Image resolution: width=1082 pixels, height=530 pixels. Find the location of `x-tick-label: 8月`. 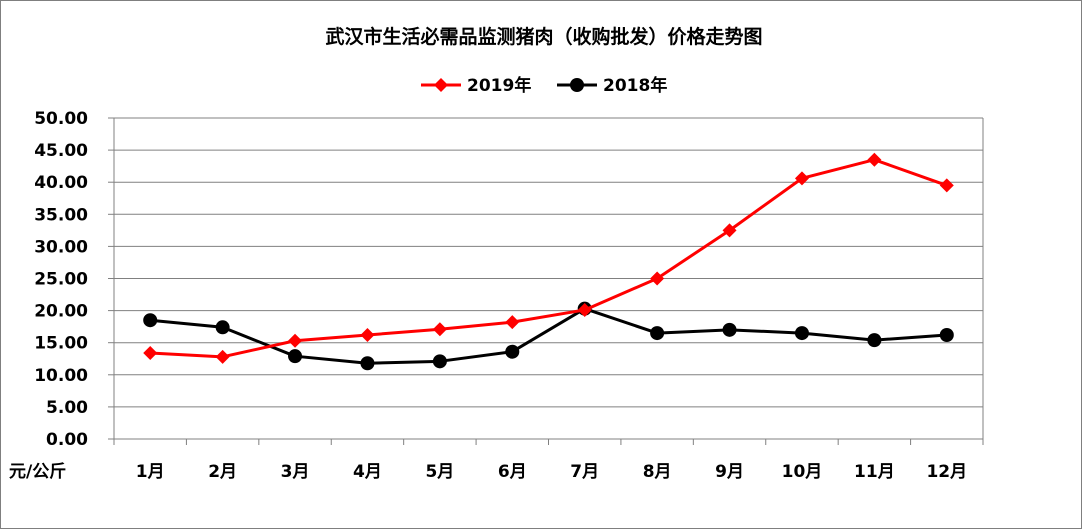

x-tick-label: 8月 is located at coordinates (657, 472).